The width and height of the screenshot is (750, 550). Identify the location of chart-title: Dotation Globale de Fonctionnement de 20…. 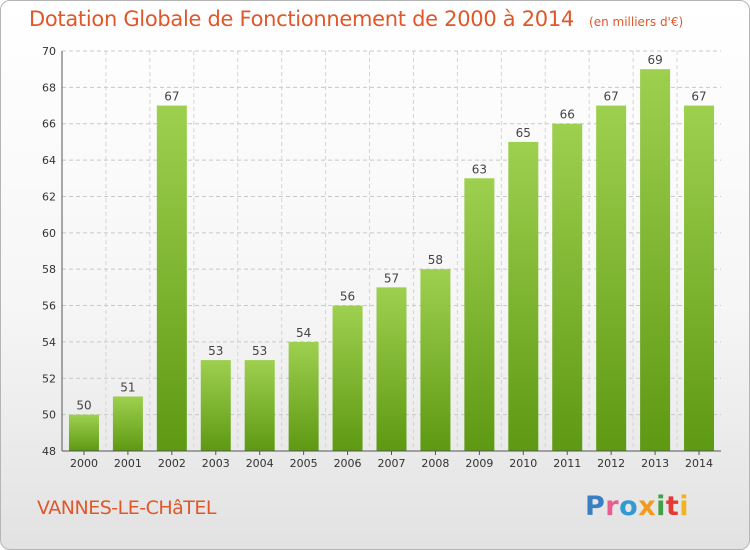
(301, 19).